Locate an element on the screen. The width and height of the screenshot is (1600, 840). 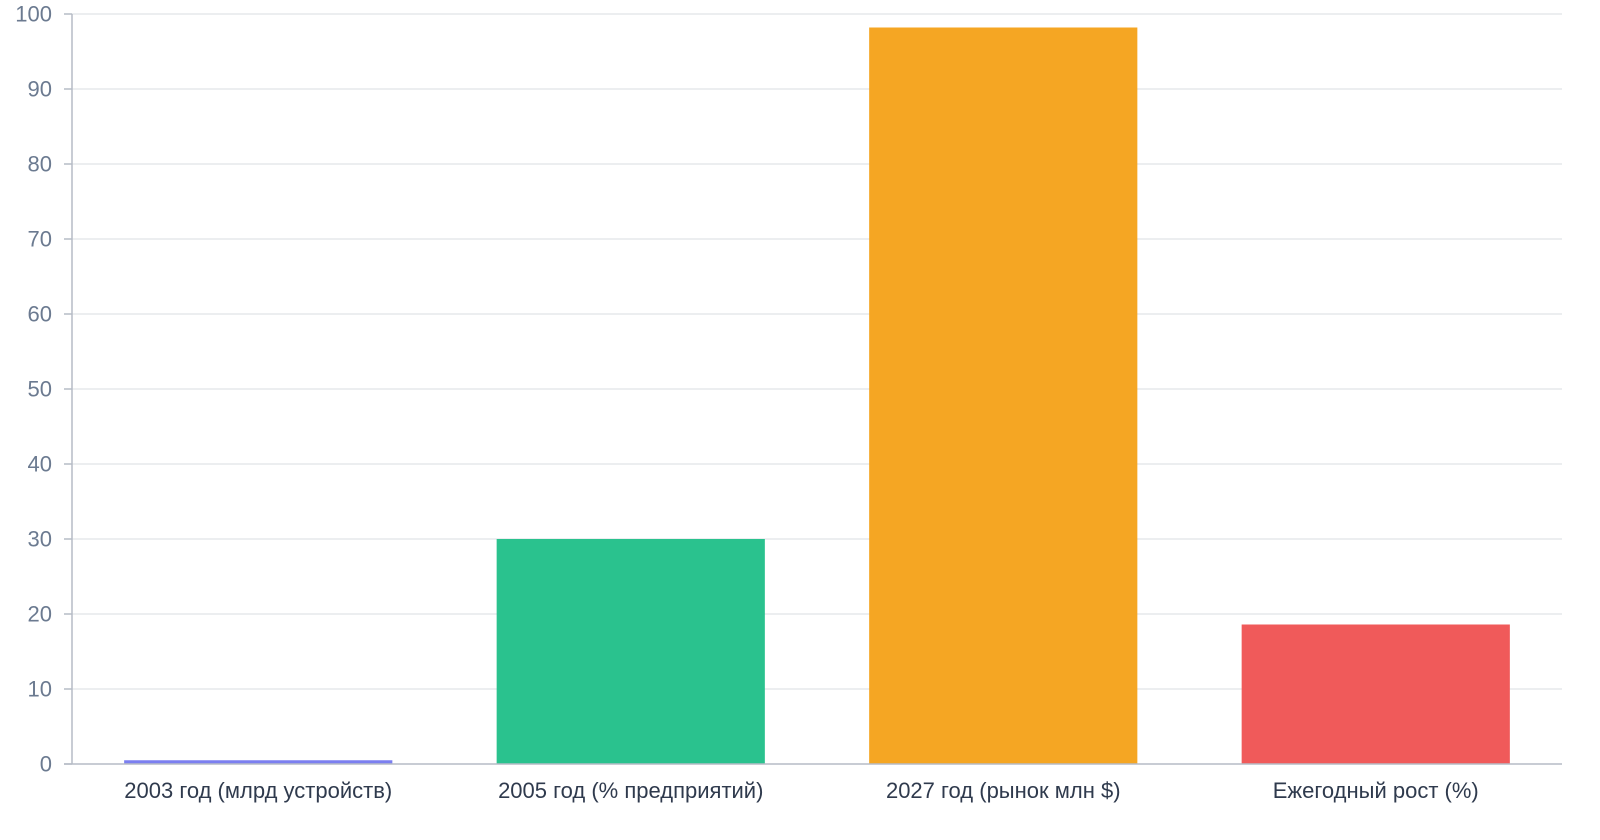
y-tick-label: 40 is located at coordinates (40, 464).